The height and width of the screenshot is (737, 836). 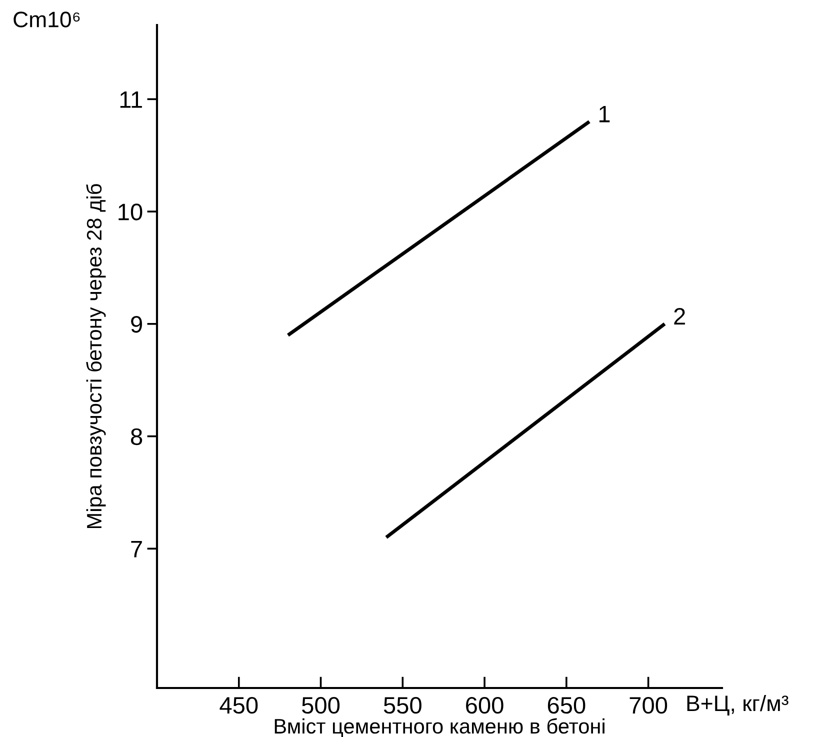 What do you see at coordinates (649, 705) in the screenshot?
I see `x-tick-label: 700` at bounding box center [649, 705].